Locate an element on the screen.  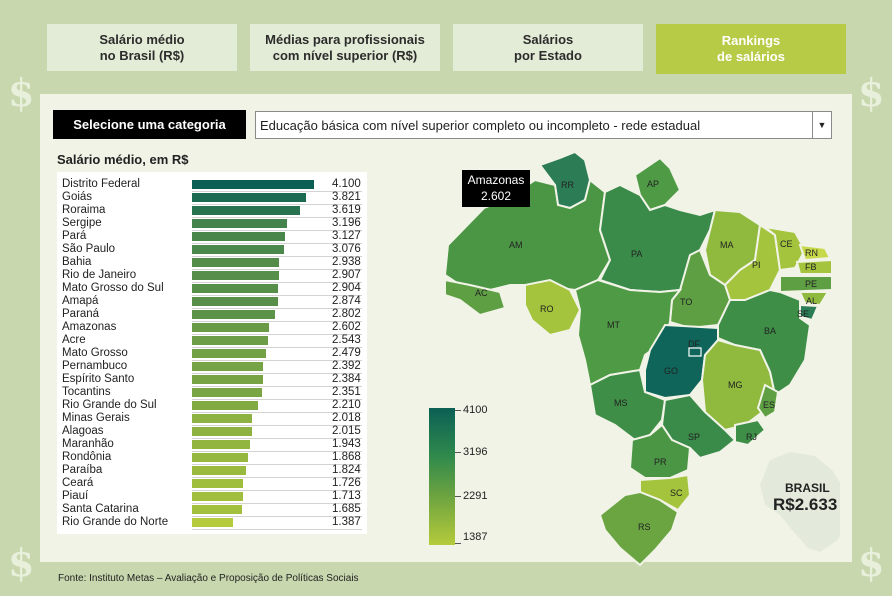
list-item: Bahia 2.938 is located at coordinates (212, 263).